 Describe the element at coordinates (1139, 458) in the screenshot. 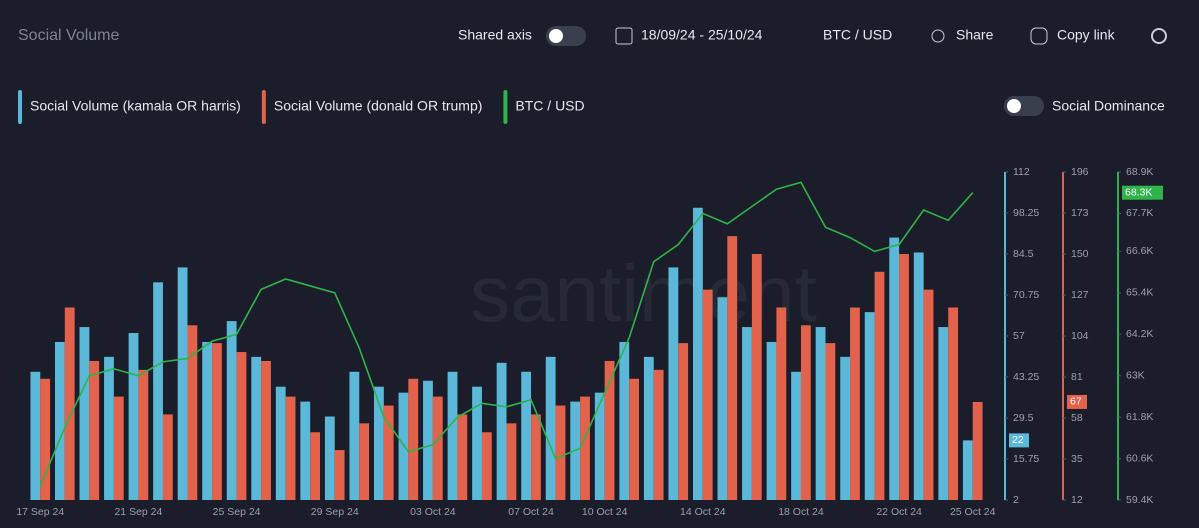

I see `y-tick-label: 60.6K` at that location.